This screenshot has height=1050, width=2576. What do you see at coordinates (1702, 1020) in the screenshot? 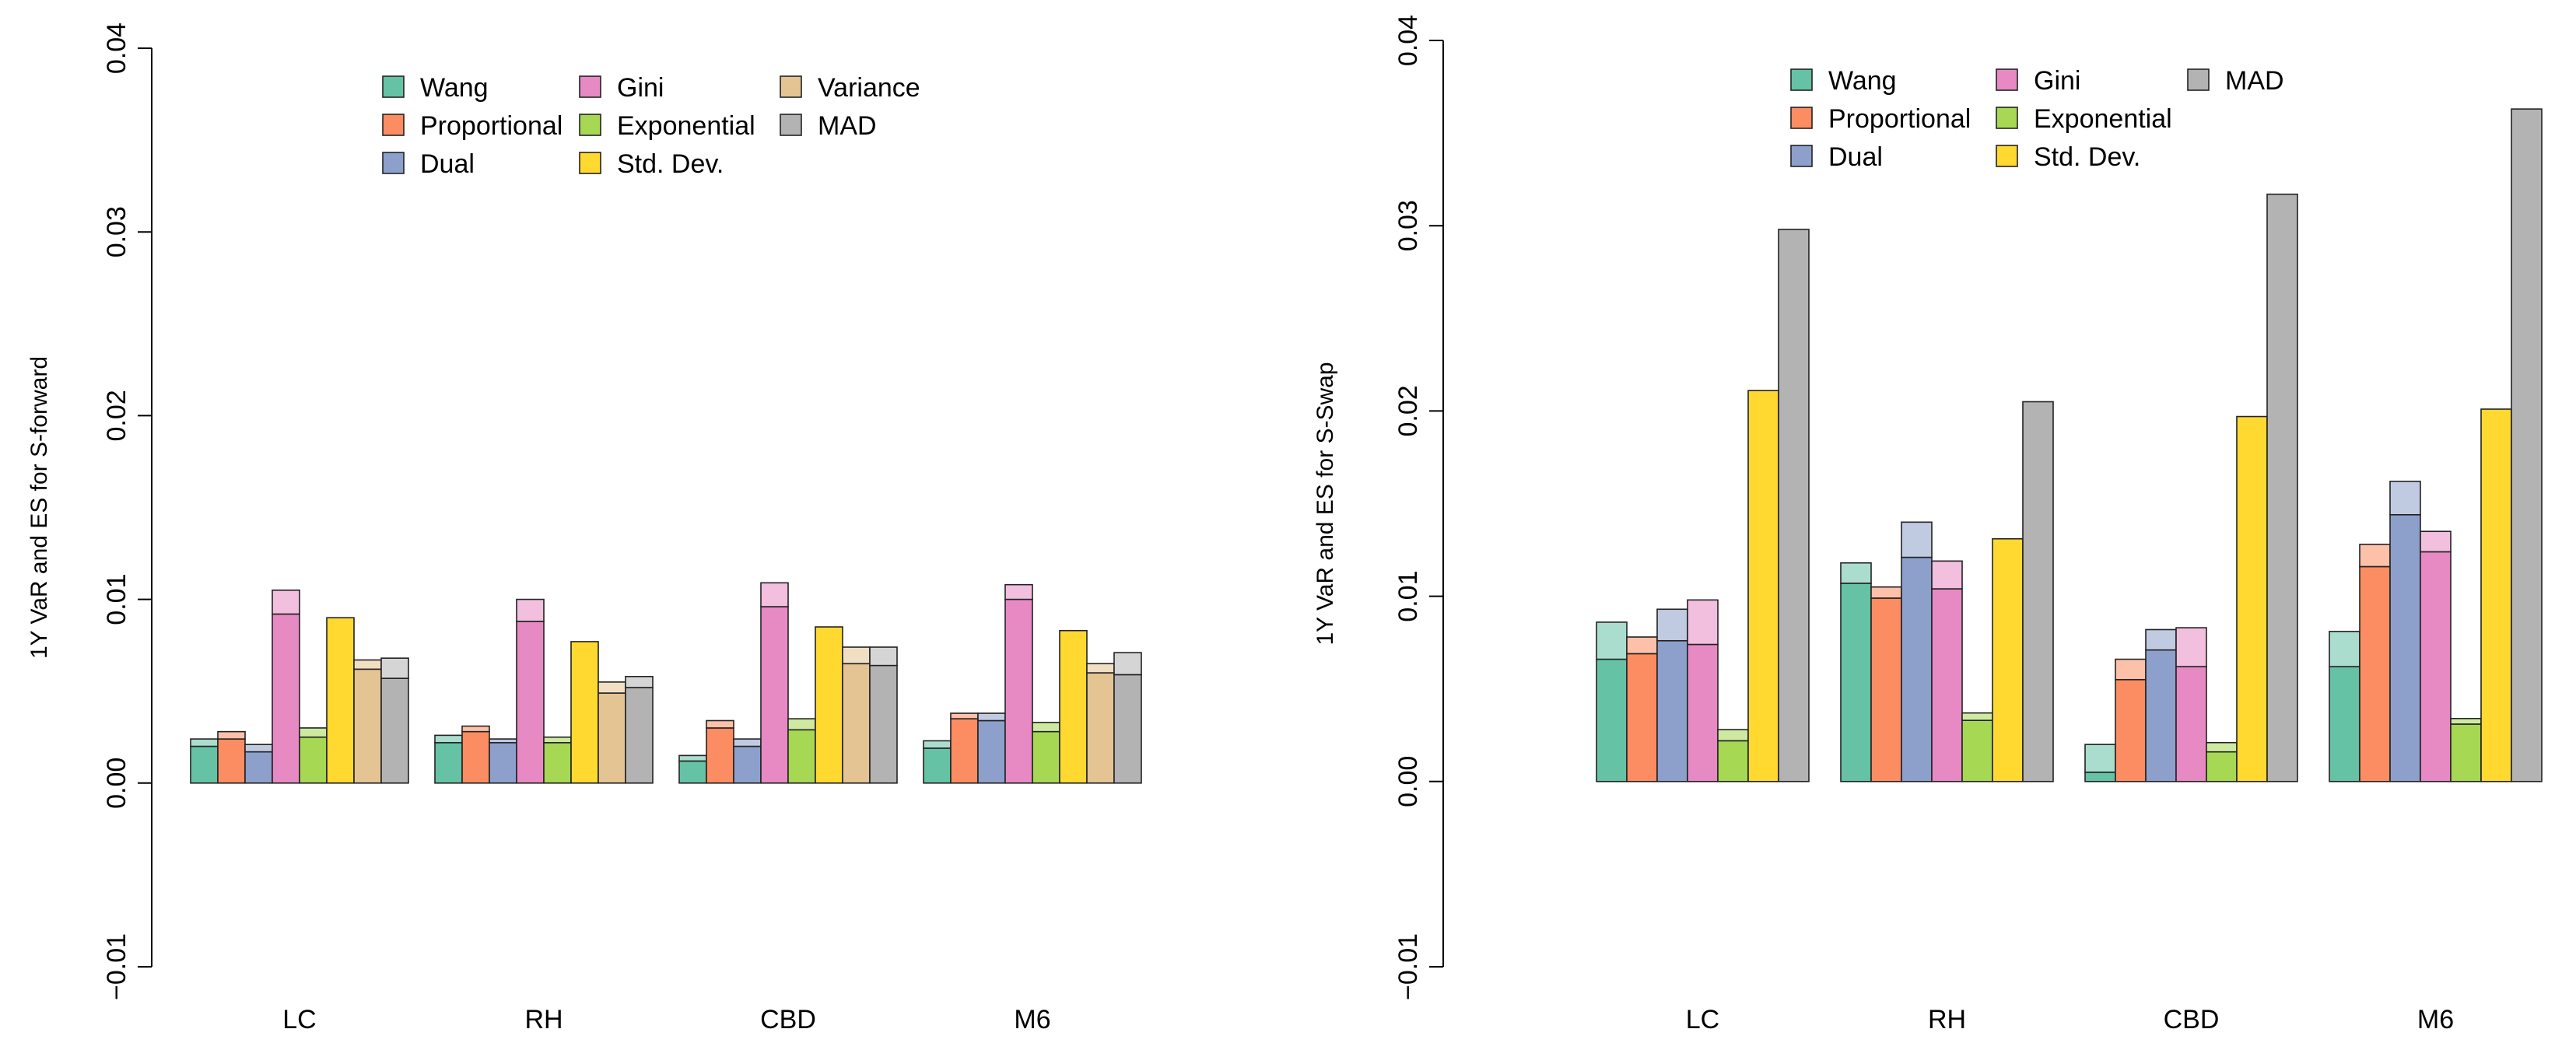
I see `category-label-lc: LC` at bounding box center [1702, 1020].